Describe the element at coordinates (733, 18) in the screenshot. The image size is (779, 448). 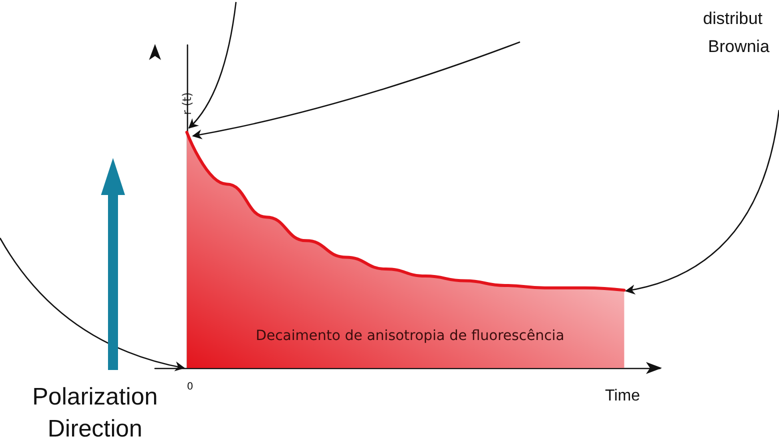
I see `text: distribut` at that location.